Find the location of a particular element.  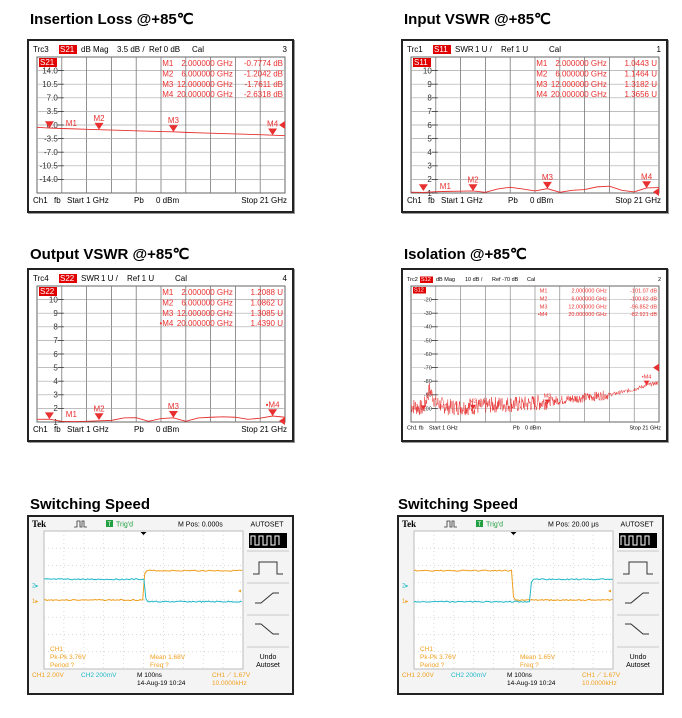

reference-arrow-icon is located at coordinates (282, 421).